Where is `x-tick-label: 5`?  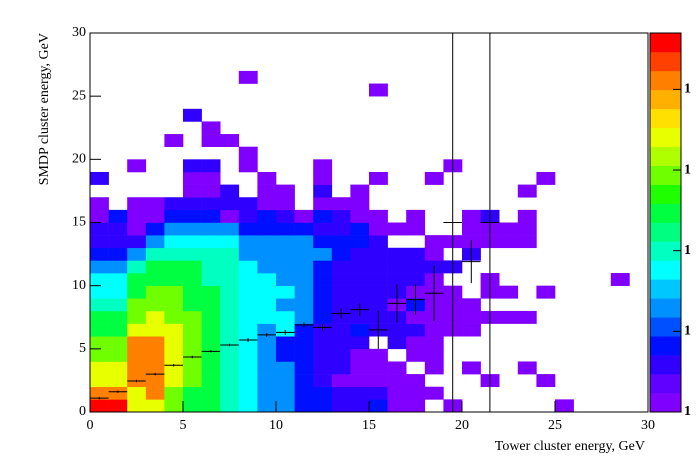
x-tick-label: 5 is located at coordinates (183, 425).